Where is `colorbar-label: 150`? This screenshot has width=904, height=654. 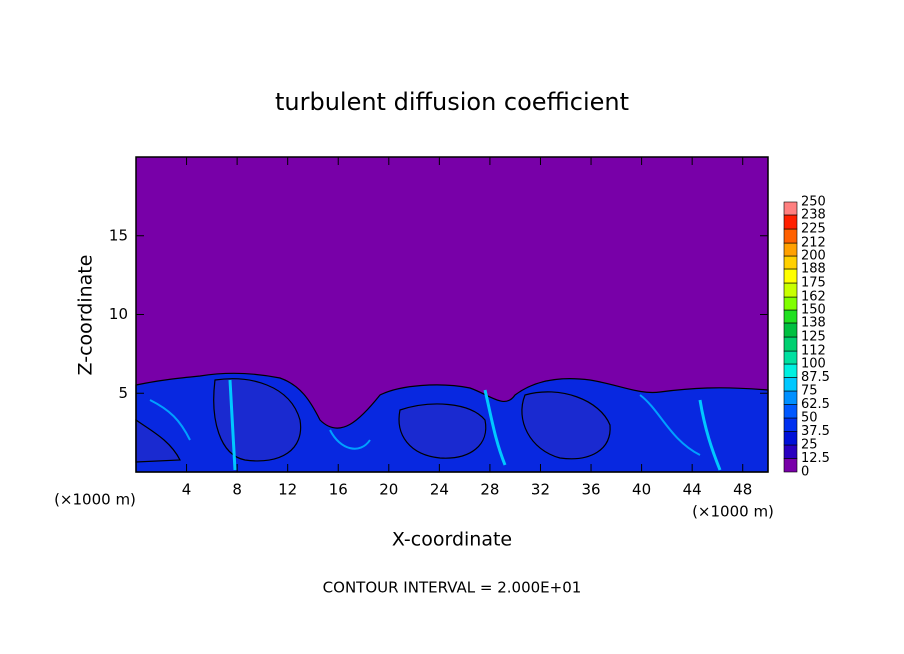 colorbar-label: 150 is located at coordinates (813, 310).